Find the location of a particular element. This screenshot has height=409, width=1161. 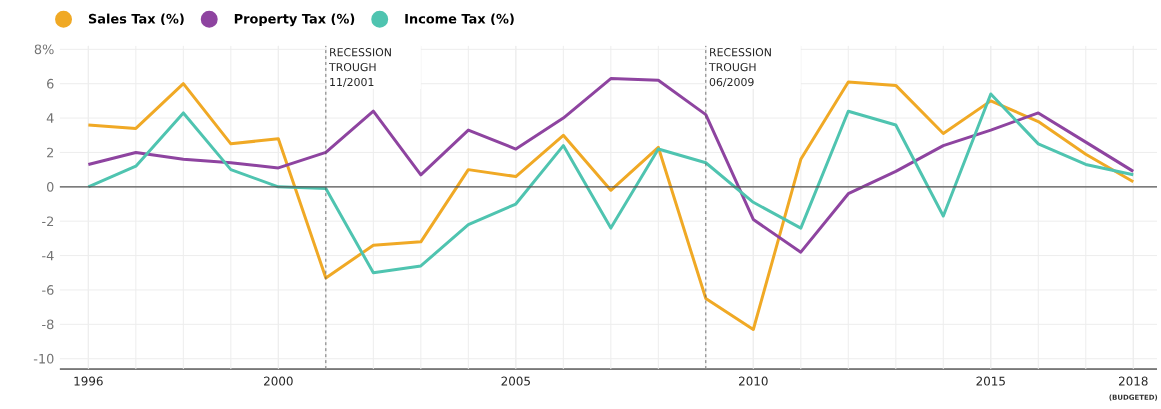

y-tick-label: 6 is located at coordinates (50, 83).